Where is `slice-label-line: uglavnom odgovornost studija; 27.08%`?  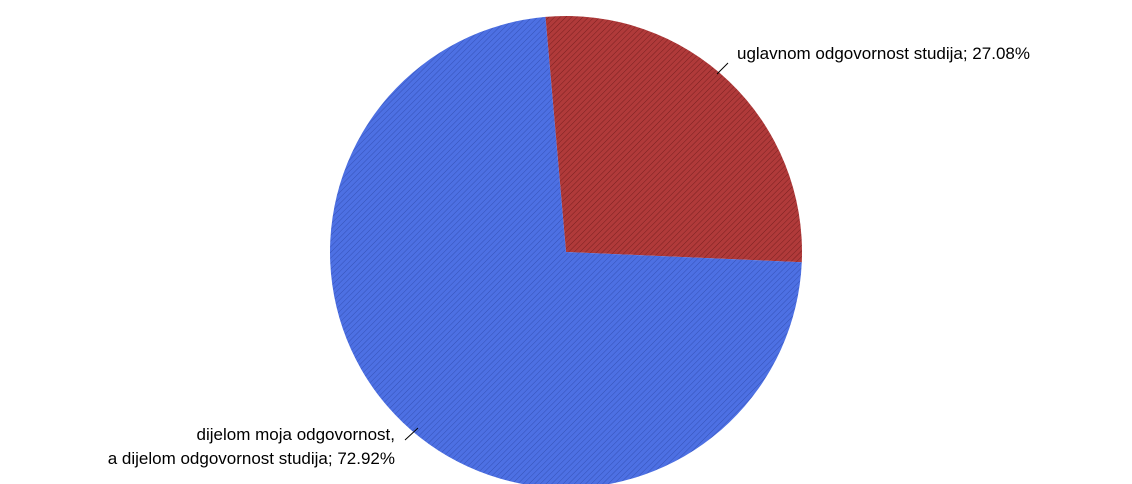
slice-label-line: uglavnom odgovornost studija; 27.08% is located at coordinates (883, 53).